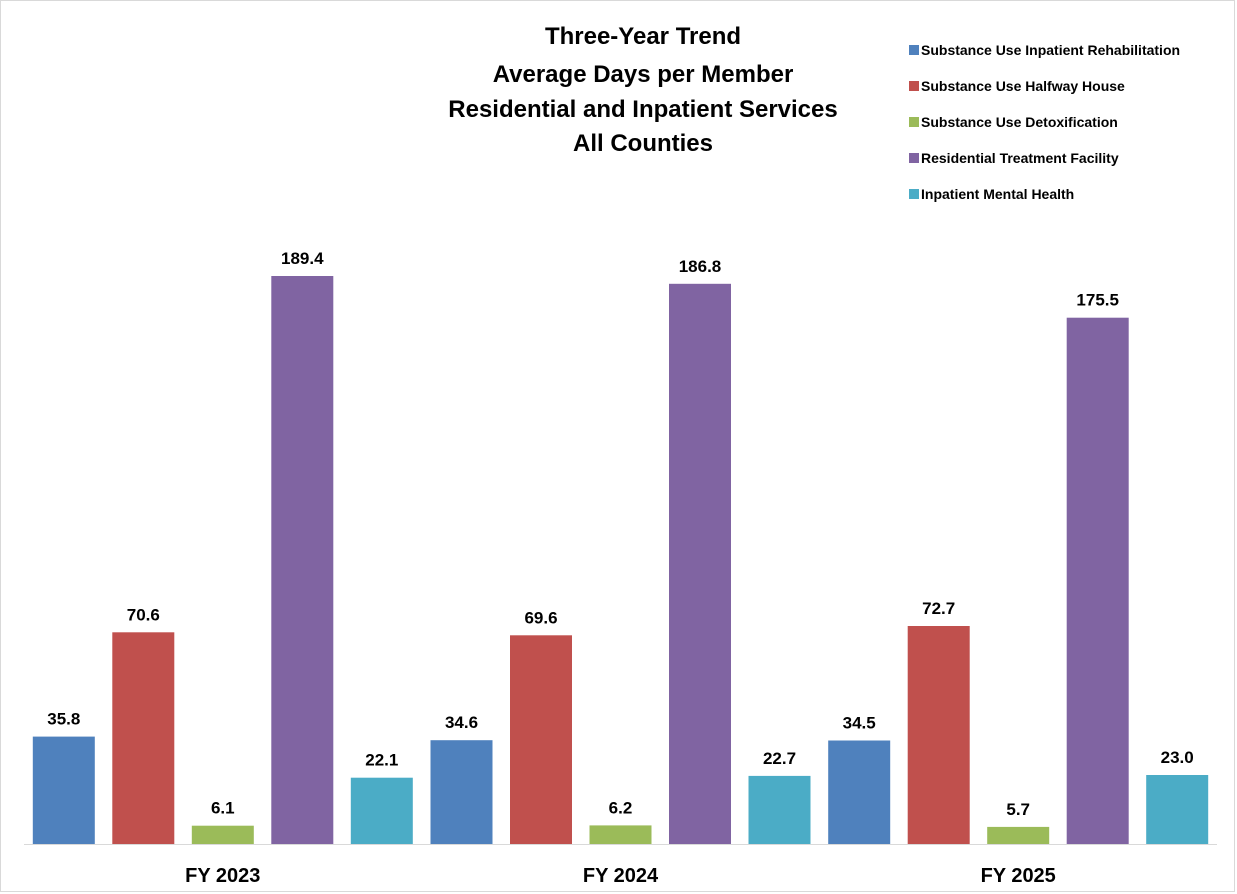 This screenshot has width=1237, height=894. Describe the element at coordinates (914, 194) in the screenshot. I see `legend-swatch-inpatient-mental-health` at that location.